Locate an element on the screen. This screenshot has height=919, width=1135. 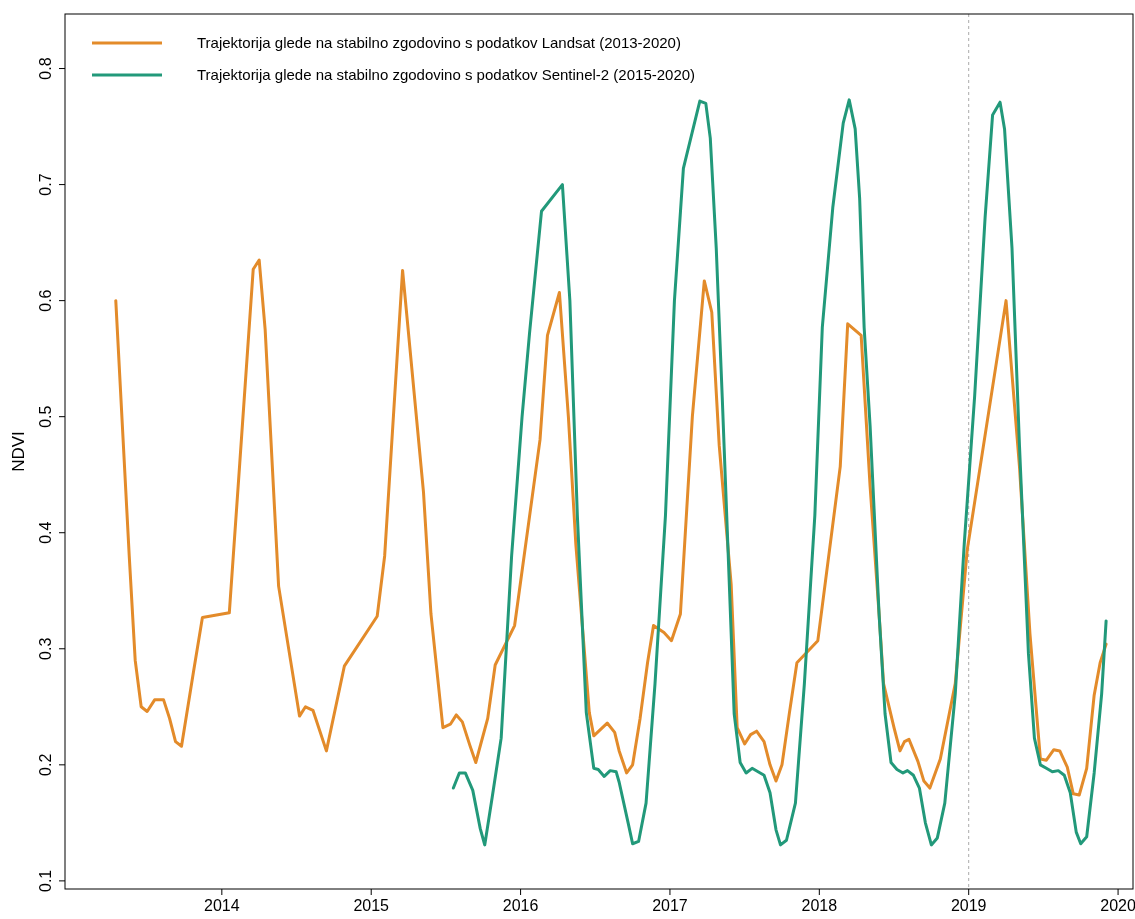
y-tick-label: 0.5 is located at coordinates (45, 416).